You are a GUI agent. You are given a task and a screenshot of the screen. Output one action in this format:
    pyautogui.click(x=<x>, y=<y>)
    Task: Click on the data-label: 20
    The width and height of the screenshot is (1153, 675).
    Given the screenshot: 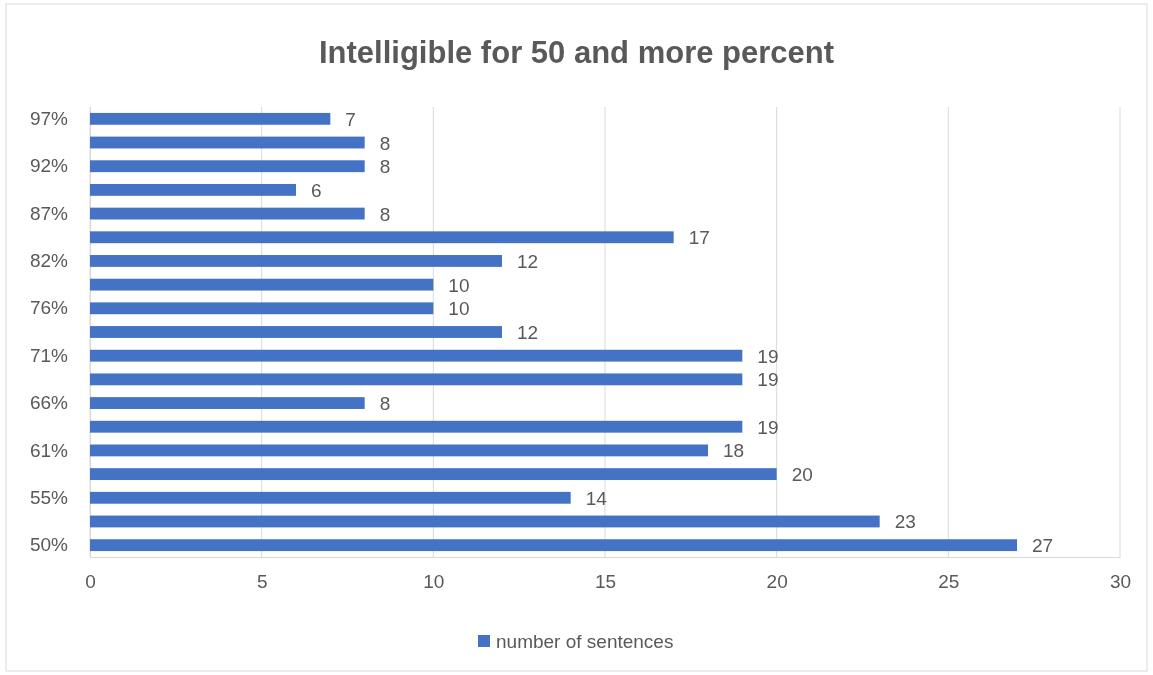 What is the action you would take?
    pyautogui.click(x=802, y=475)
    